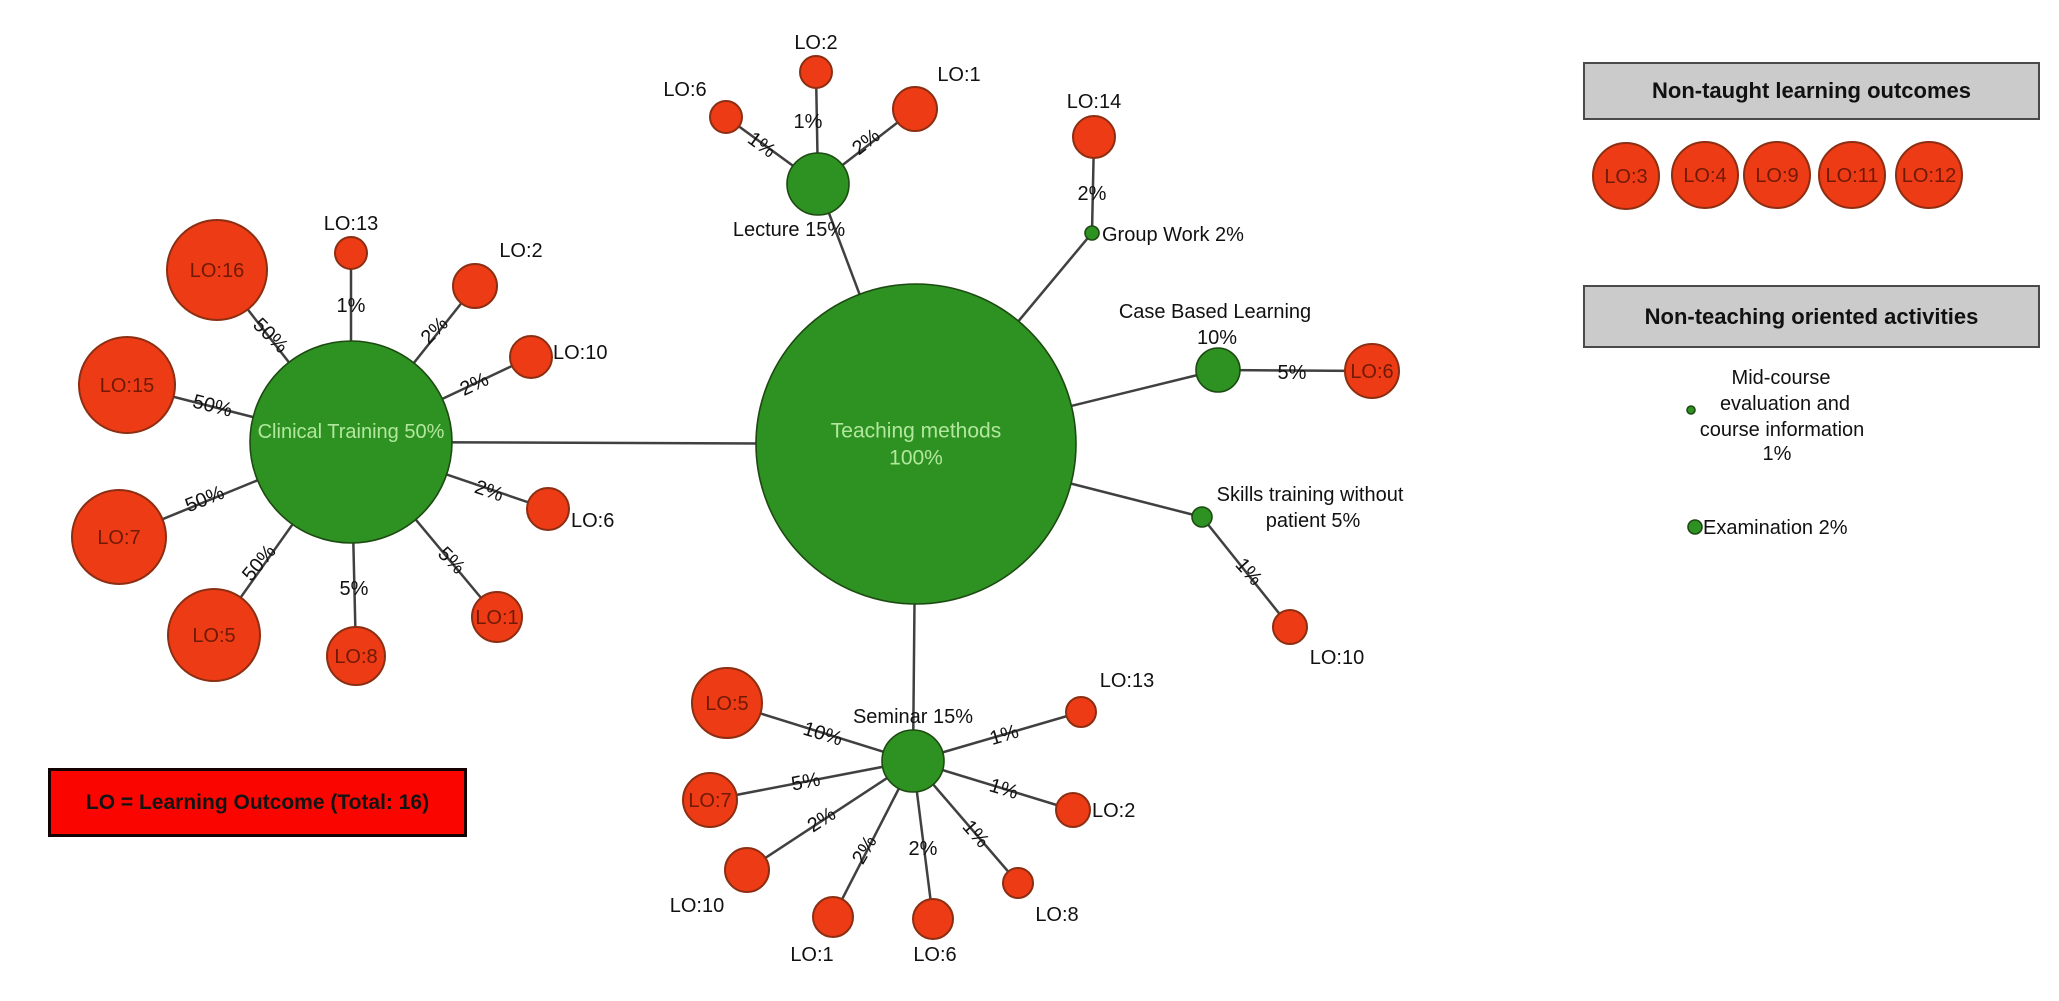 This screenshot has height=1001, width=2059. I want to click on label-pct-clinical-lo6: 2%, so click(489, 491).